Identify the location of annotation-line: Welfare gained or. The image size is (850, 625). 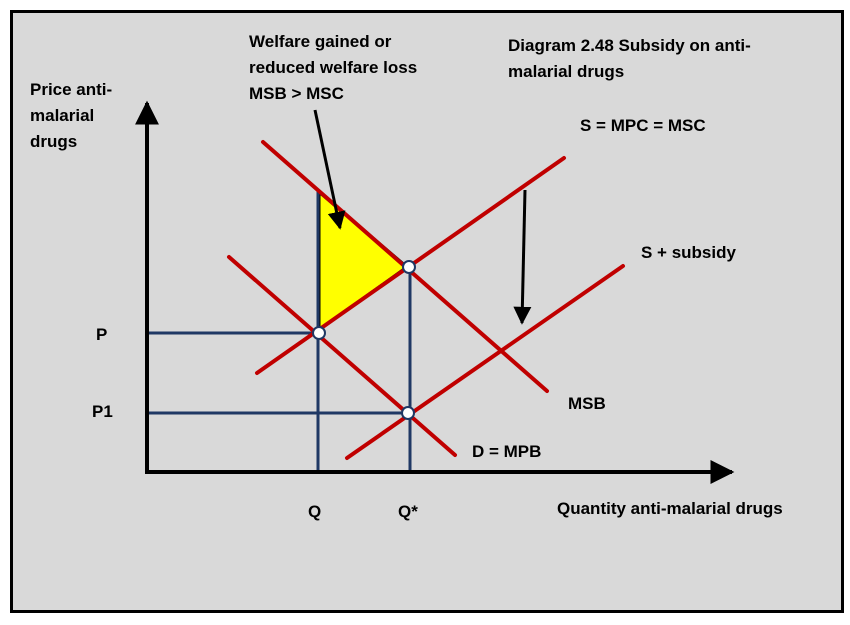
(320, 41).